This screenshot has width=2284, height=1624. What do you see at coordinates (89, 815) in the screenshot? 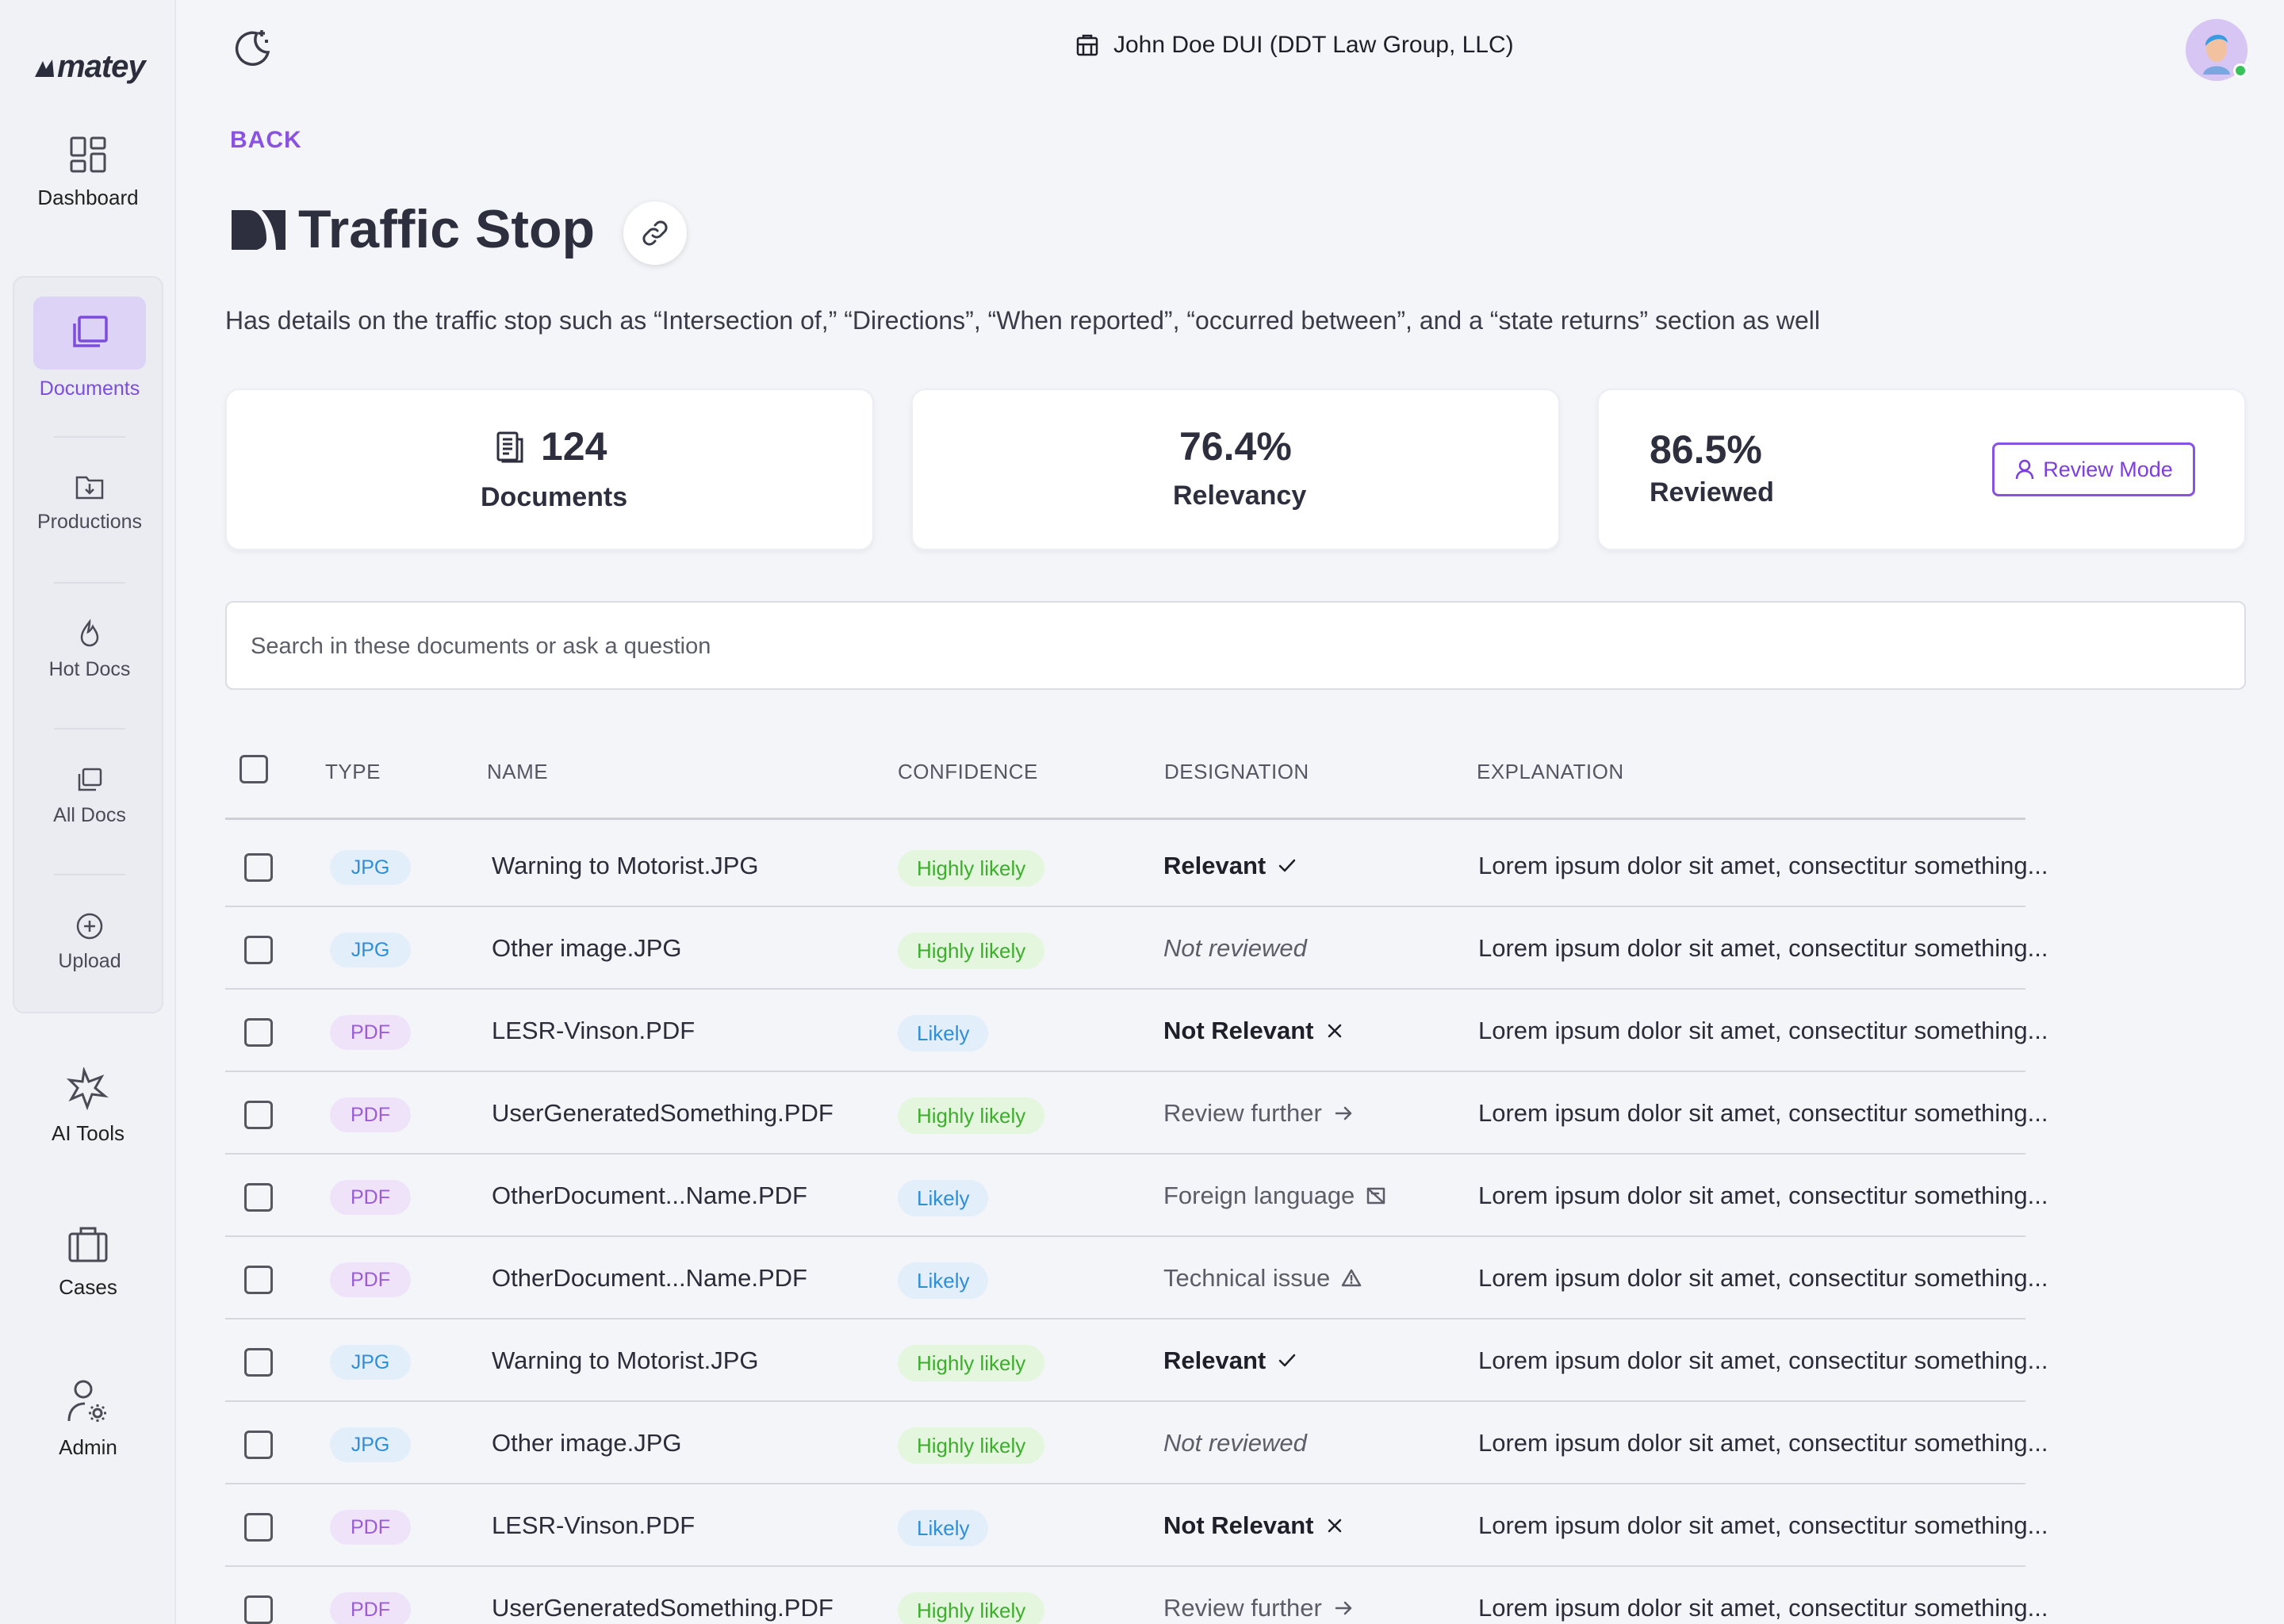
I see `sidebar-item-label: All Docs` at bounding box center [89, 815].